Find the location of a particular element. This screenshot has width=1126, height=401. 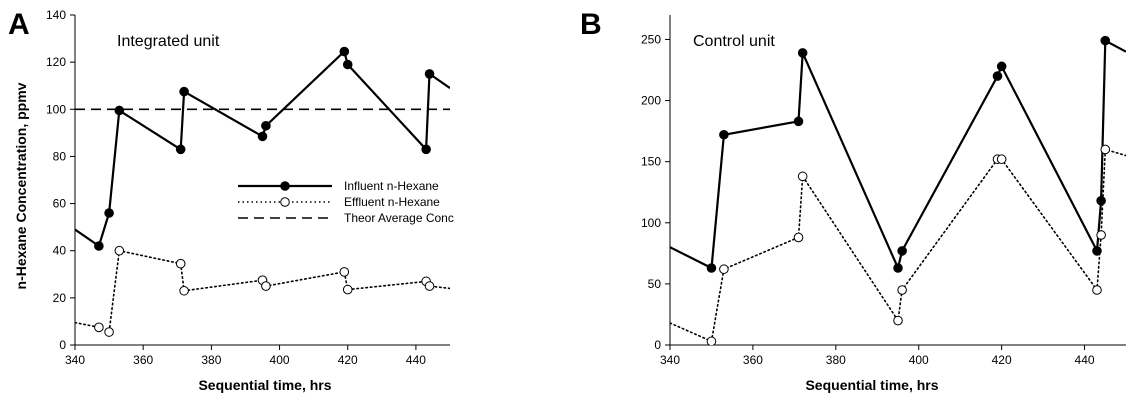

y-tick-label: 40 is located at coordinates (60, 251).